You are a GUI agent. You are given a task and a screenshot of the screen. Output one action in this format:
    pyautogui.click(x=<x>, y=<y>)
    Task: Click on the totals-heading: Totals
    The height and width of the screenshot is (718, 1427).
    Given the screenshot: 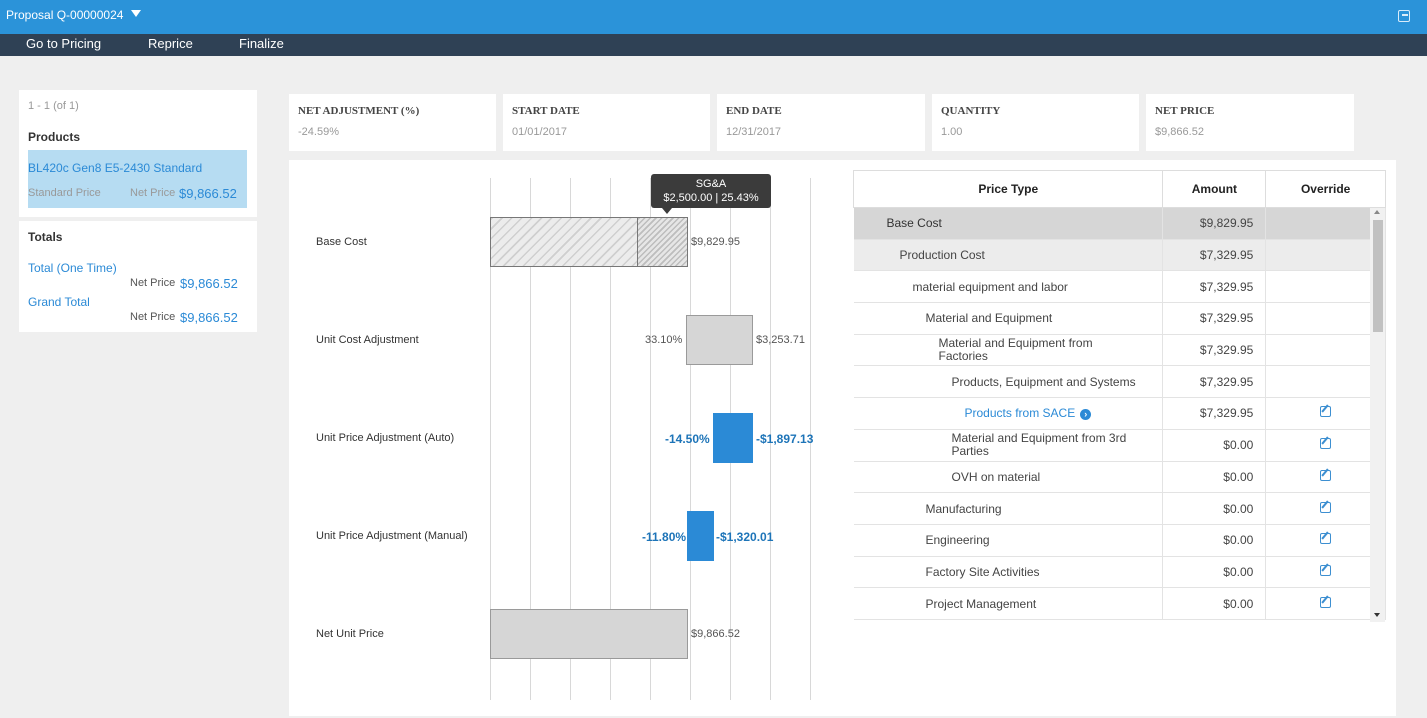 What is the action you would take?
    pyautogui.click(x=45, y=237)
    